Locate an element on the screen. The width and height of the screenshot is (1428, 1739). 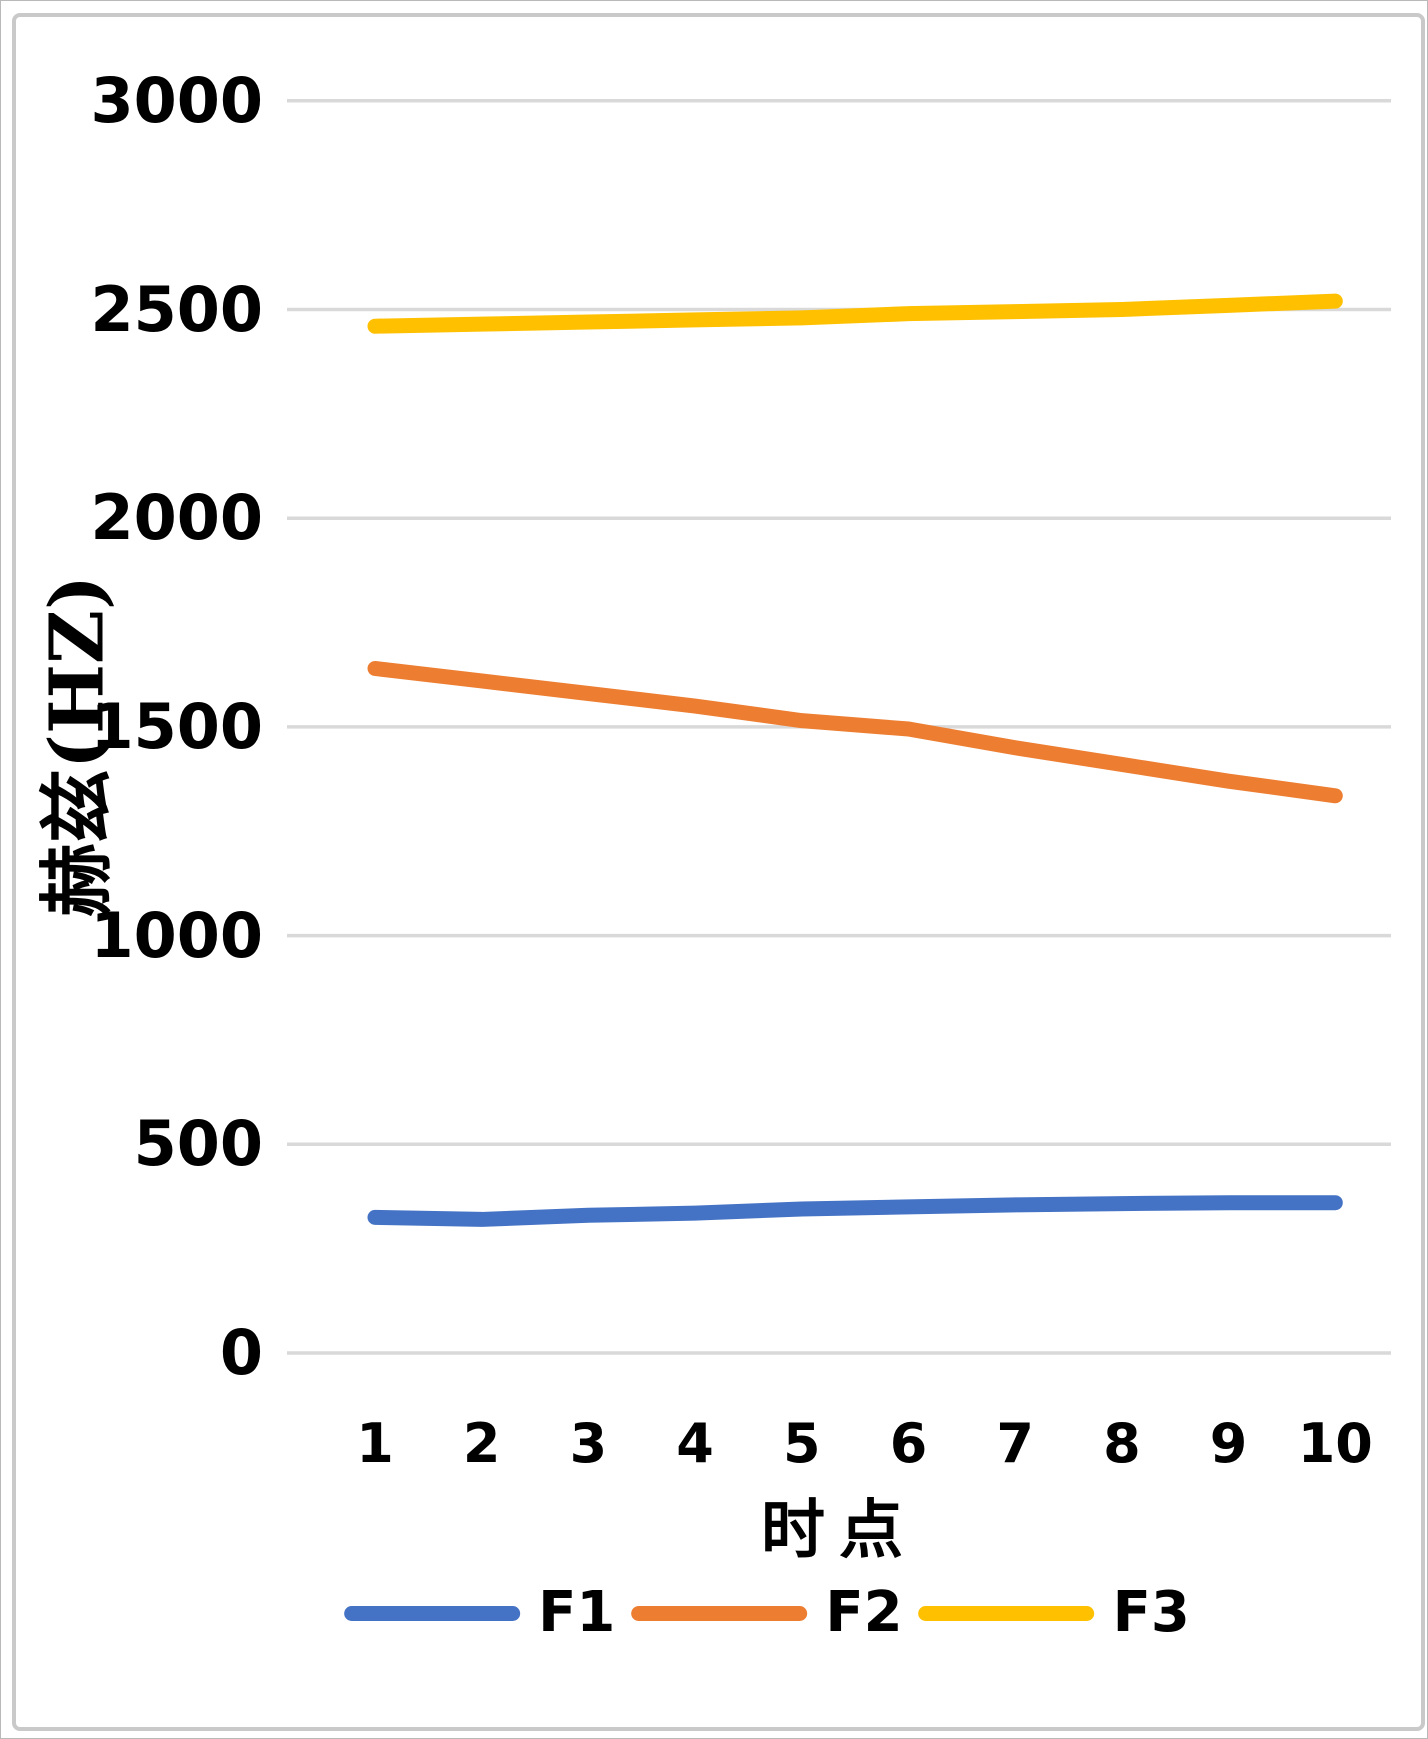
legend-item-f1: F1 is located at coordinates (479, 1613).